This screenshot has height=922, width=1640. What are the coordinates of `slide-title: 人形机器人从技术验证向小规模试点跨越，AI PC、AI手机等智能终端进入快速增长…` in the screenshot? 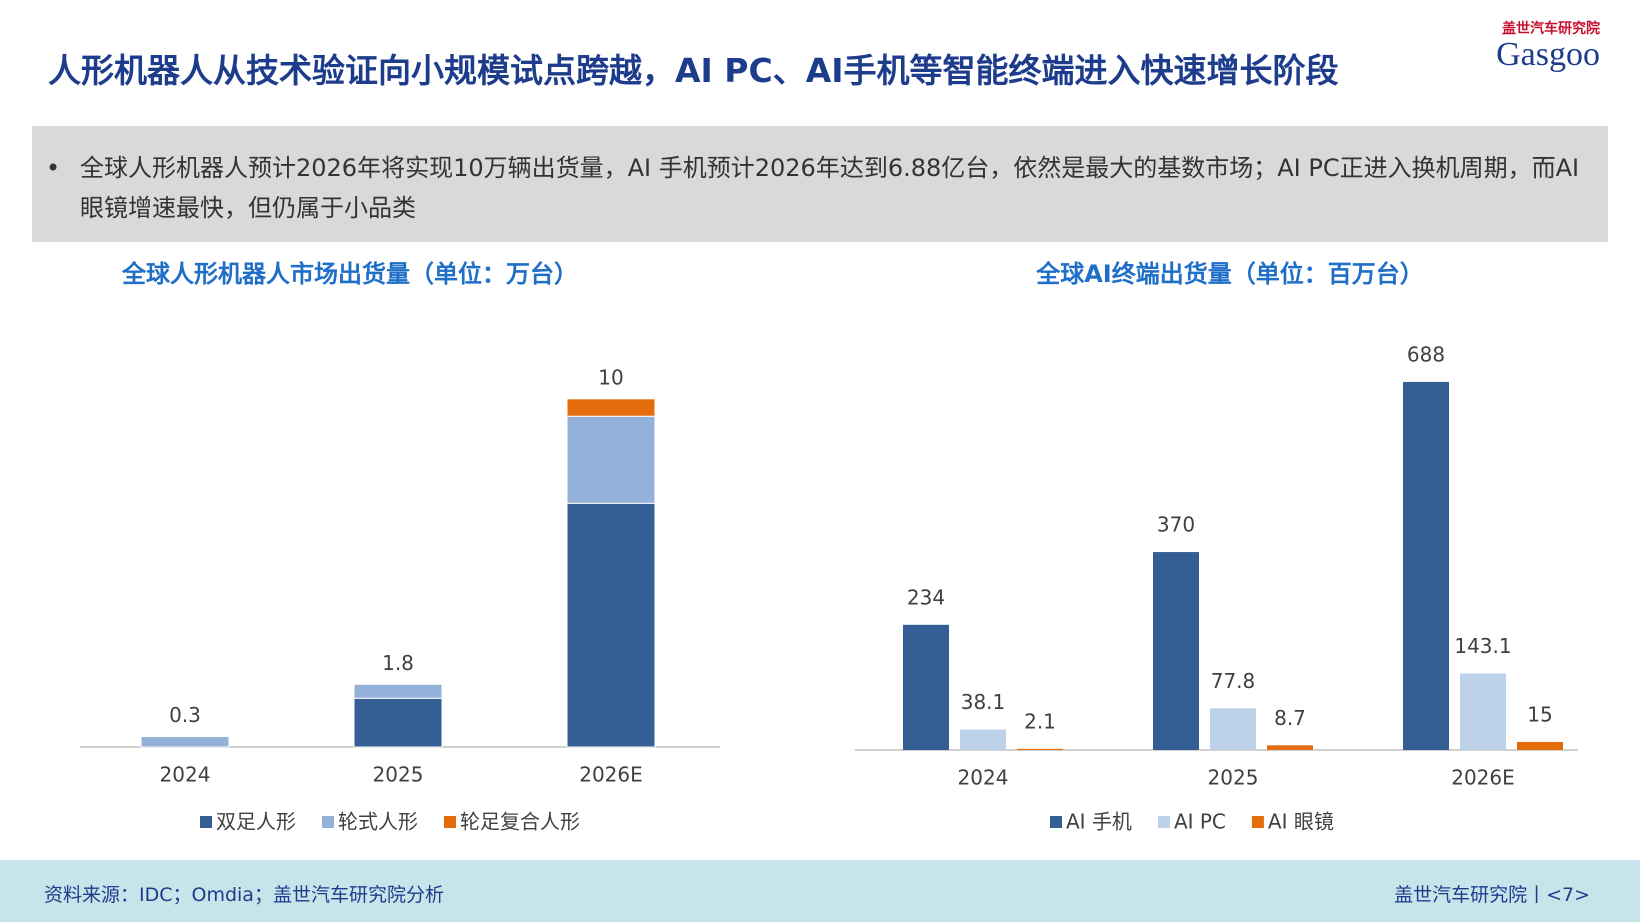 It's located at (693, 70).